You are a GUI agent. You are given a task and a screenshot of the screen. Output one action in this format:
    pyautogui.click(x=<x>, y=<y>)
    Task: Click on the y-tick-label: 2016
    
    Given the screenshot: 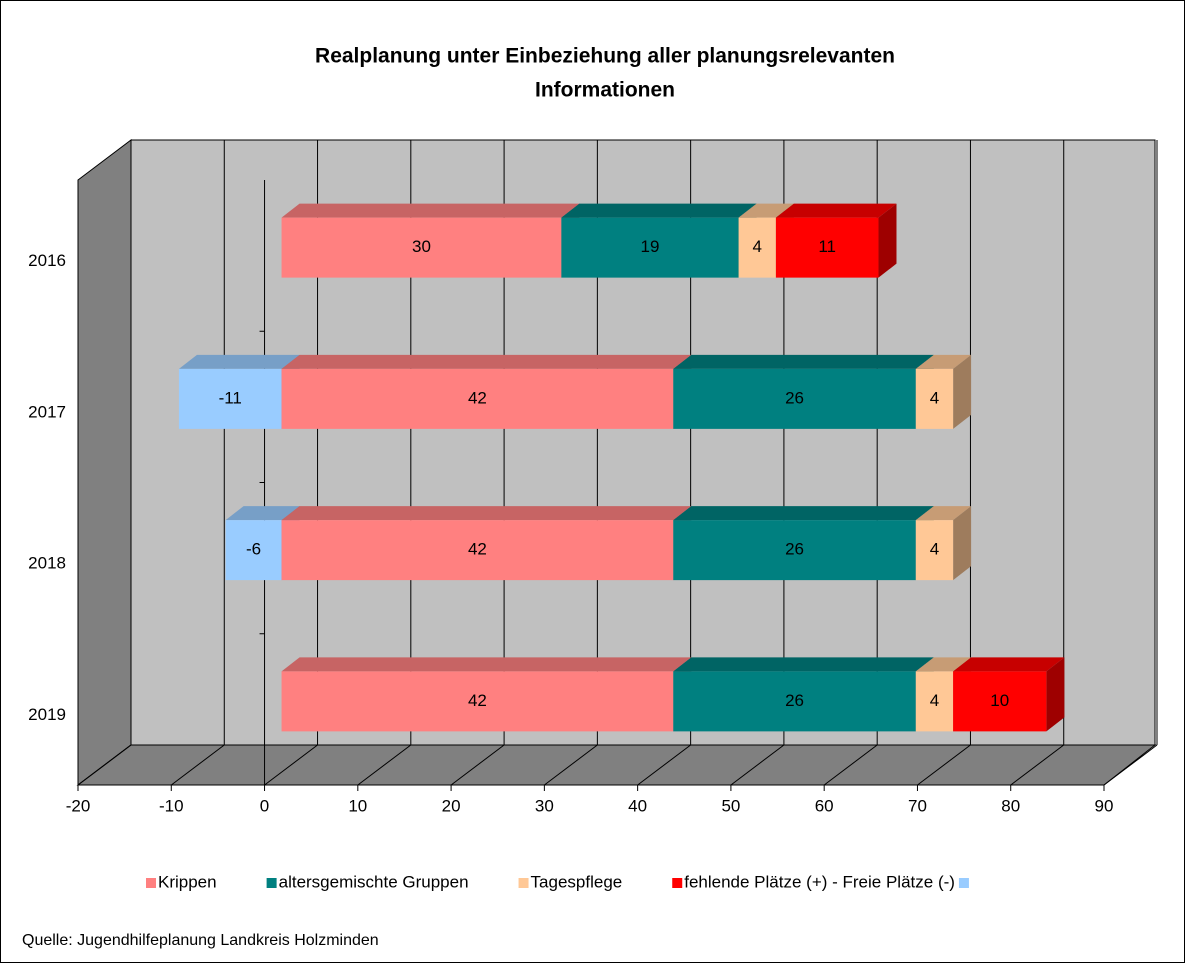 What is the action you would take?
    pyautogui.click(x=47, y=260)
    